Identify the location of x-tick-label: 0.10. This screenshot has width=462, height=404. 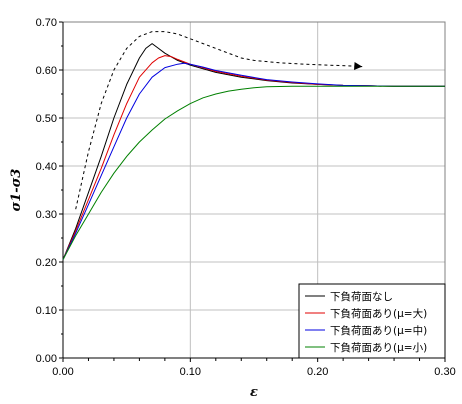
(190, 372).